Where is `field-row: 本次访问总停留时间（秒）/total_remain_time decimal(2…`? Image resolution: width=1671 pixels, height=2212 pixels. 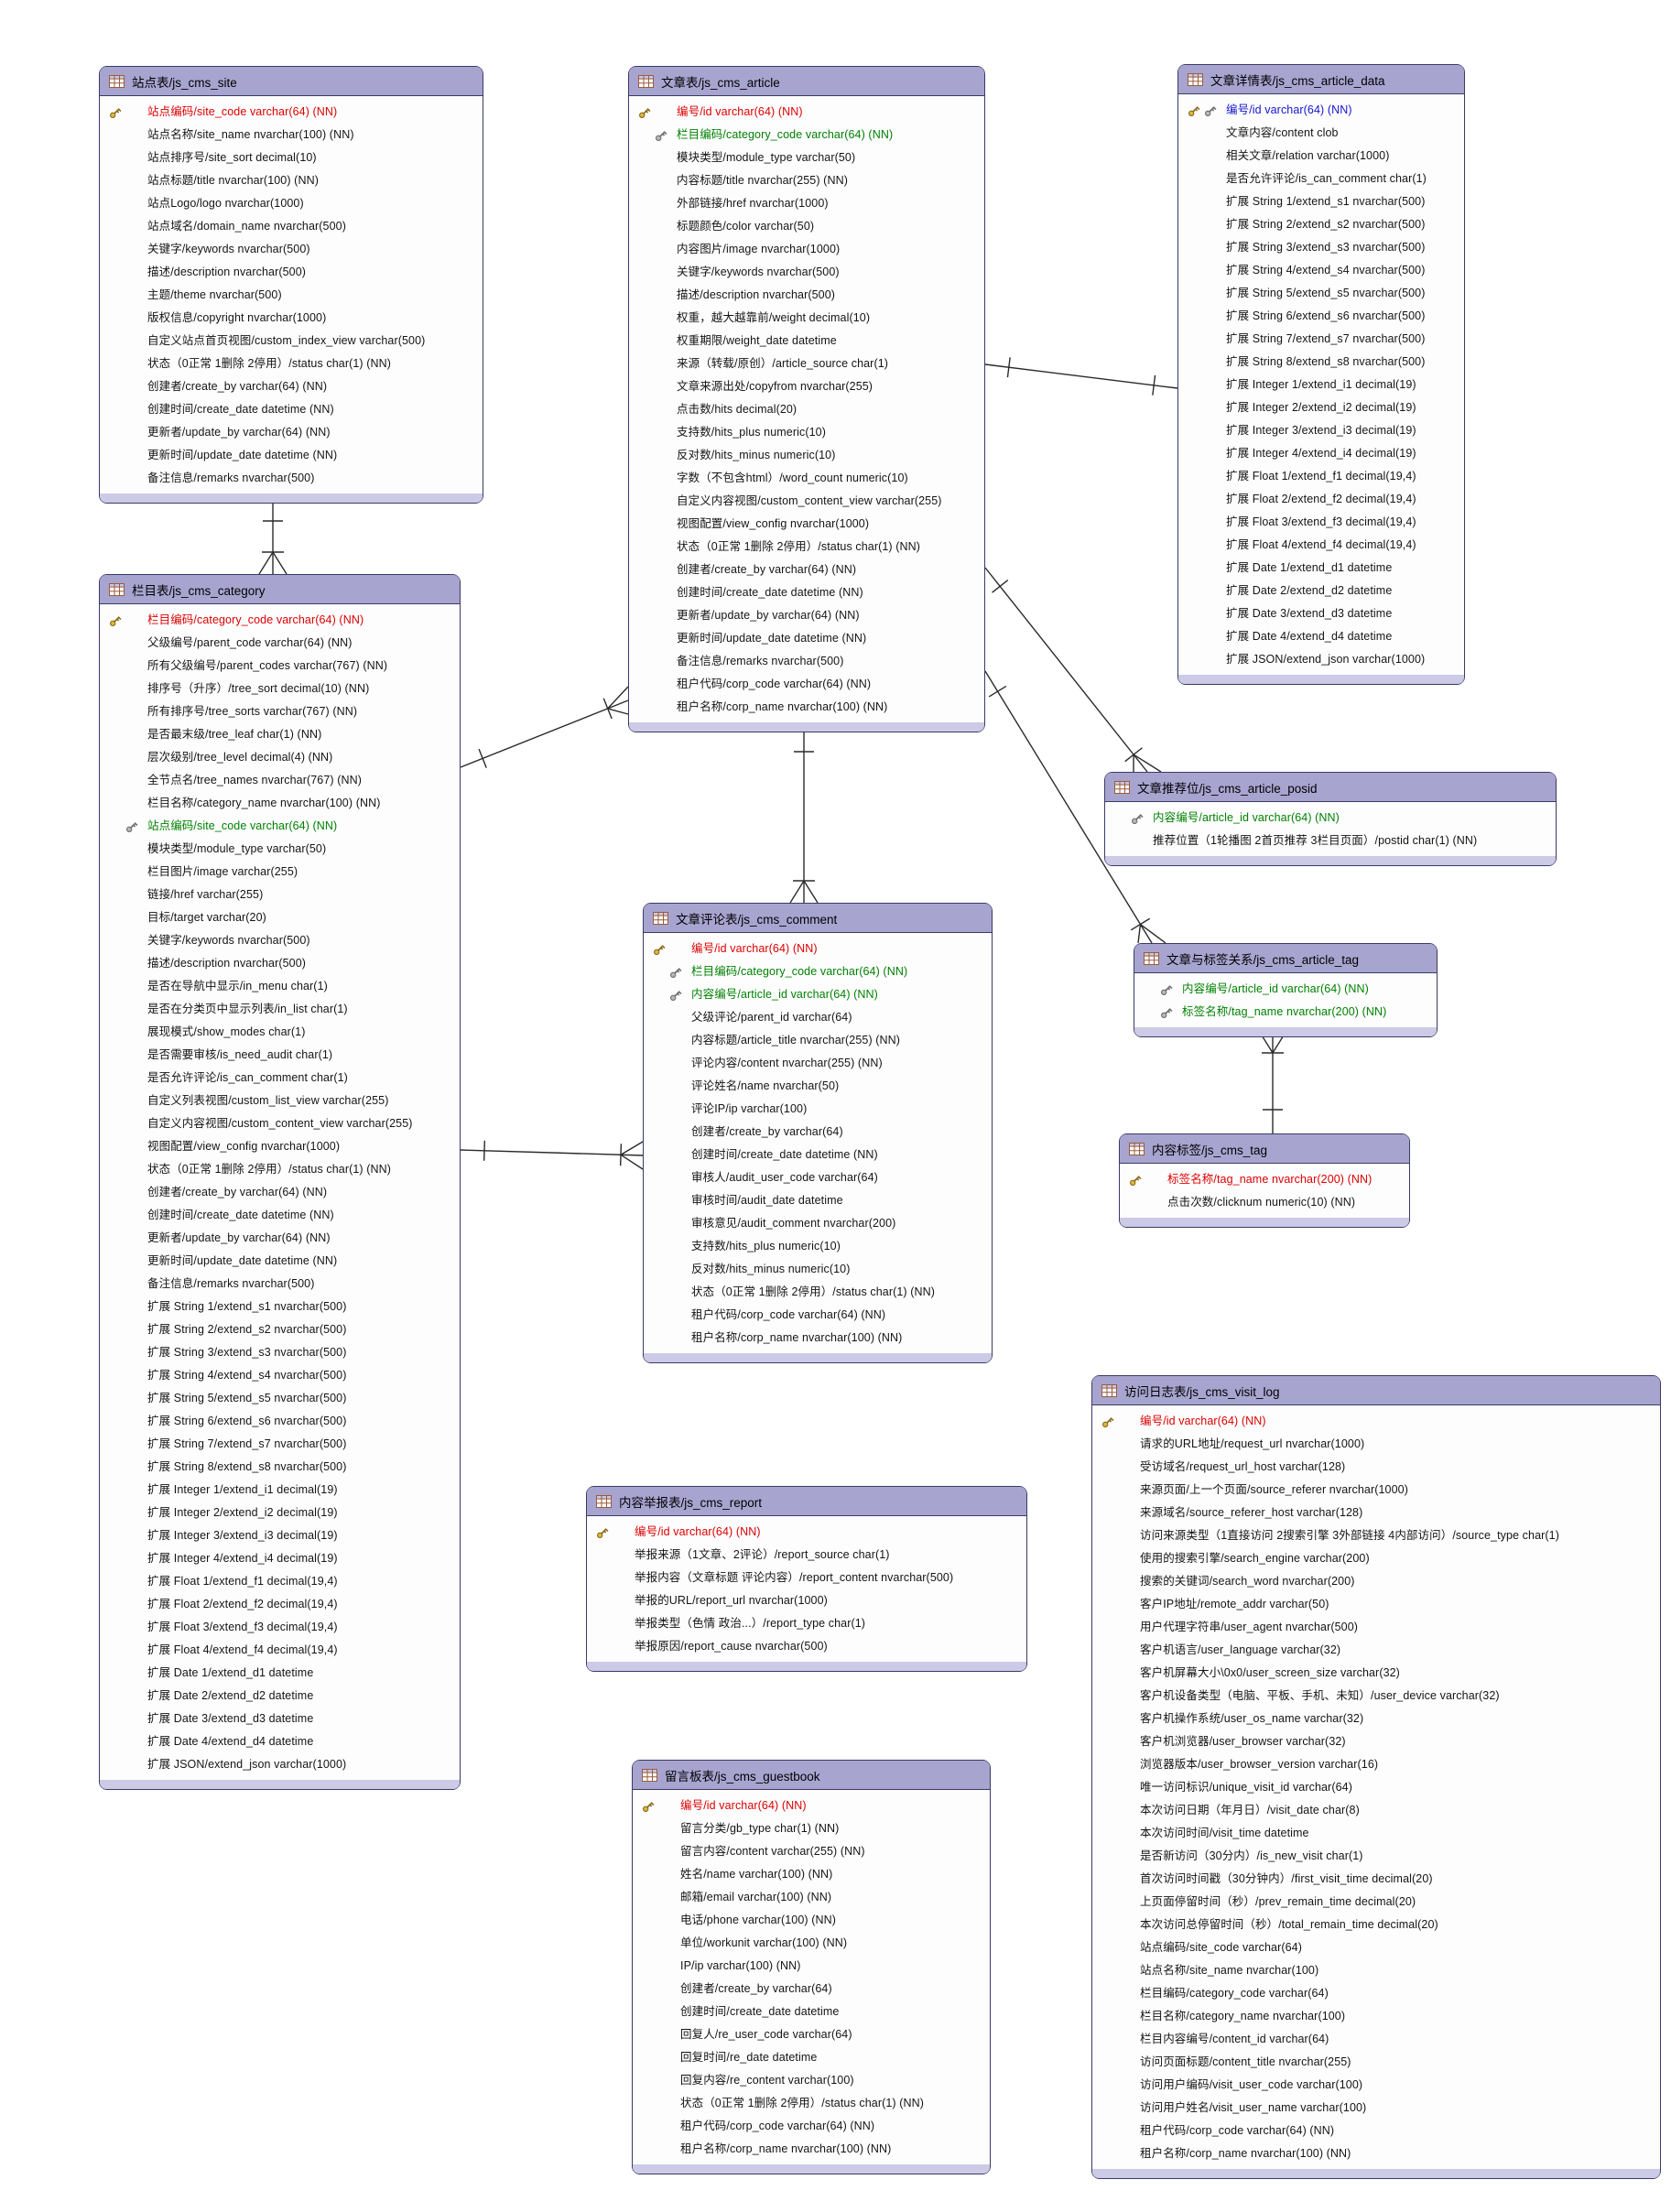 field-row: 本次访问总停留时间（秒）/total_remain_time decimal(2… is located at coordinates (1376, 1925).